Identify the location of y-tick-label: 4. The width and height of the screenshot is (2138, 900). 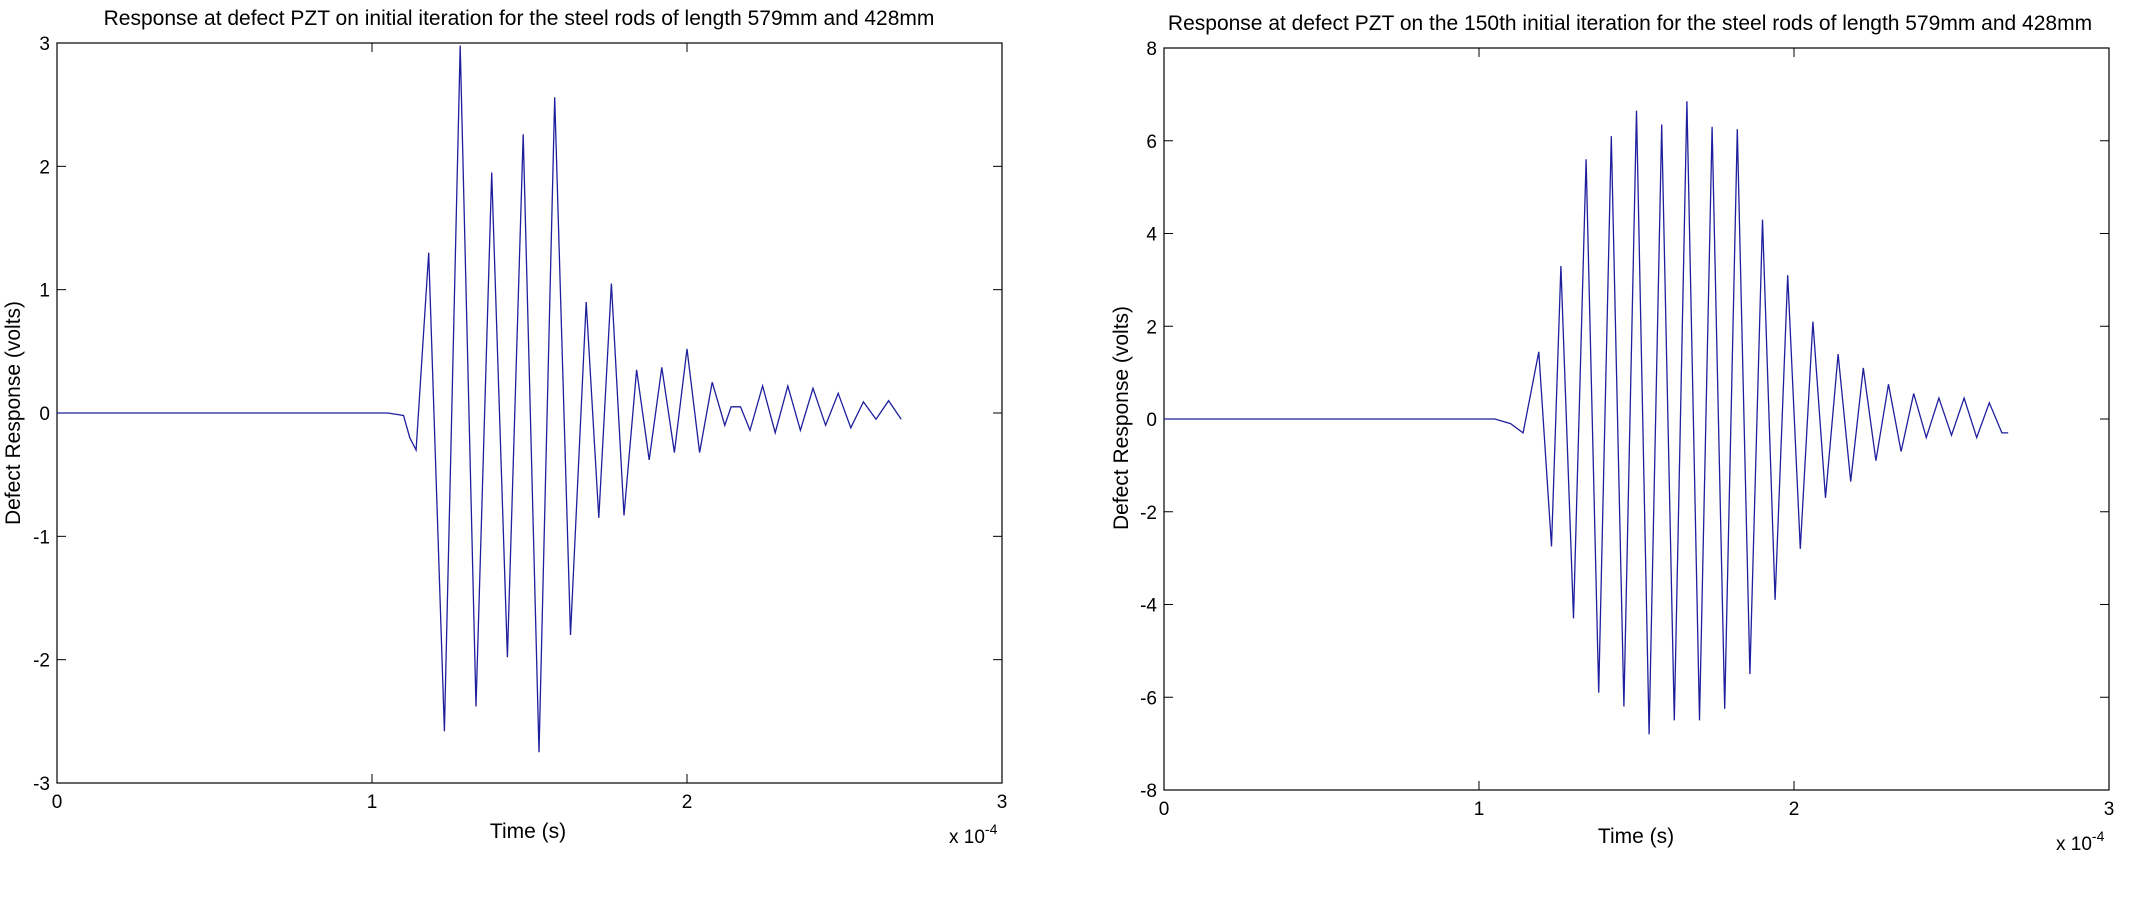
(1151, 235).